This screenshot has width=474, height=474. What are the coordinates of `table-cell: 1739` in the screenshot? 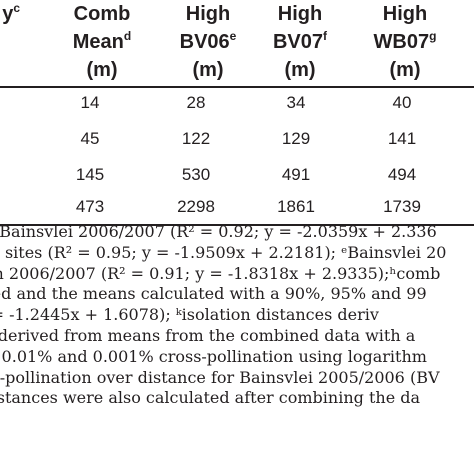 It's located at (402, 206).